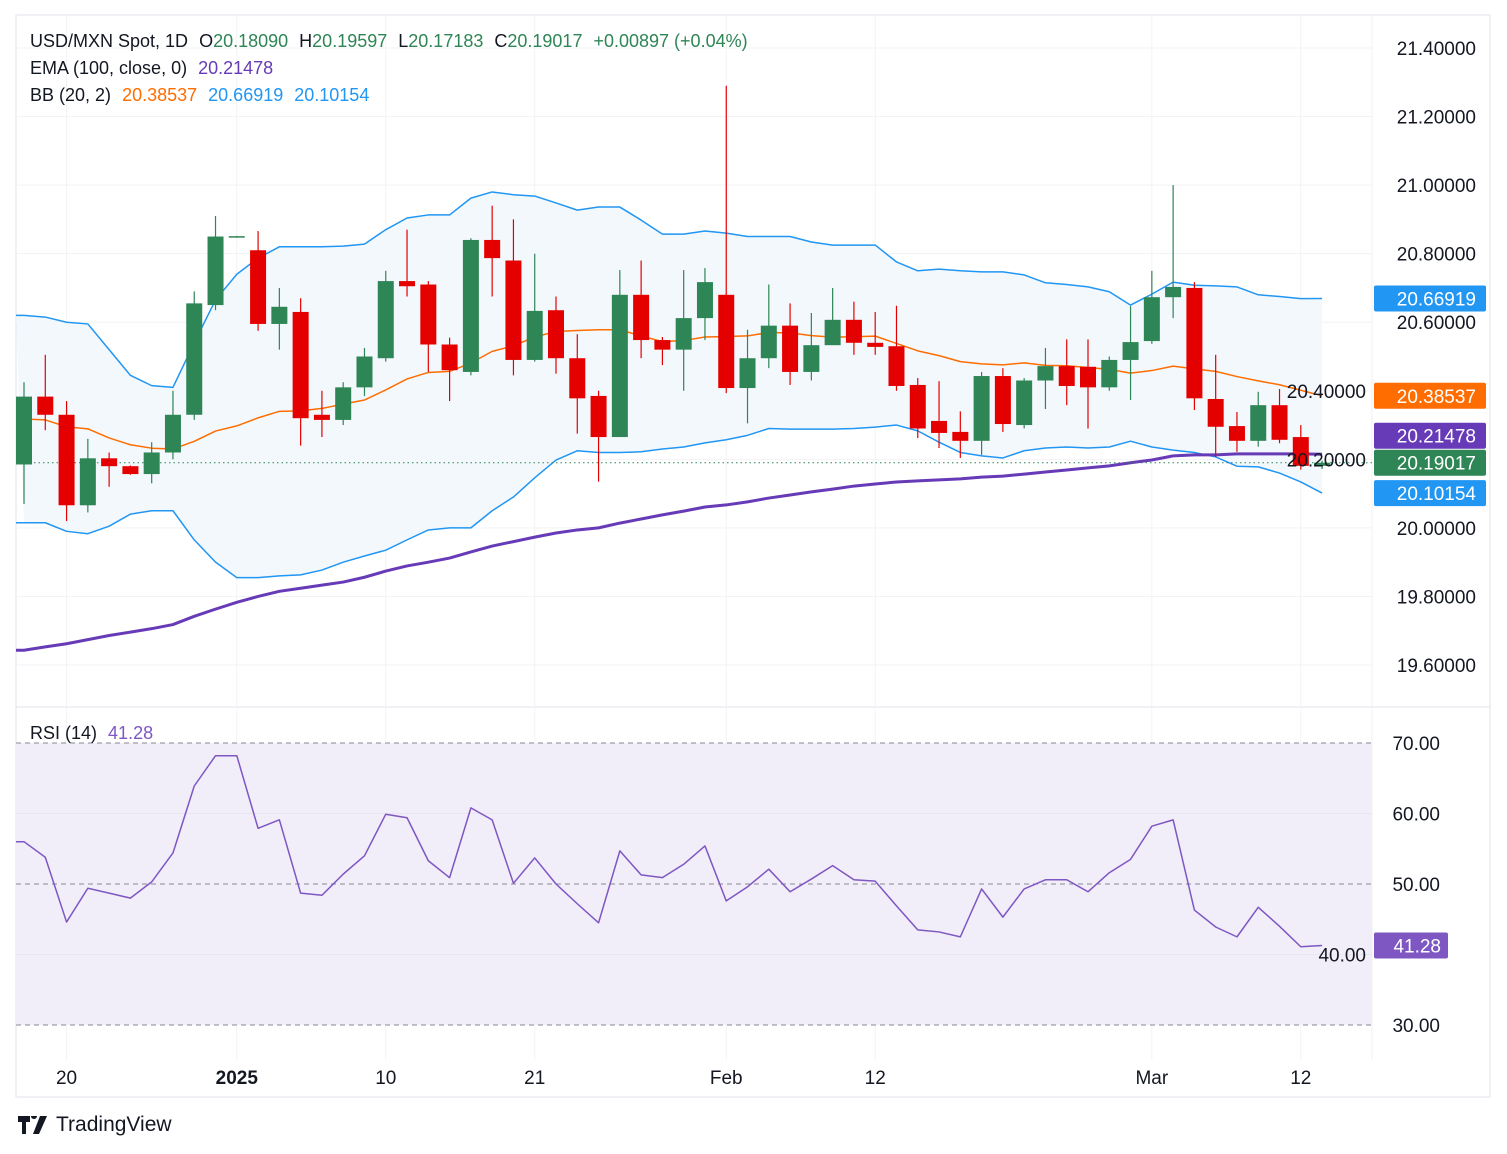 The height and width of the screenshot is (1154, 1507). I want to click on tradingview-logo: TradingView, so click(95, 1125).